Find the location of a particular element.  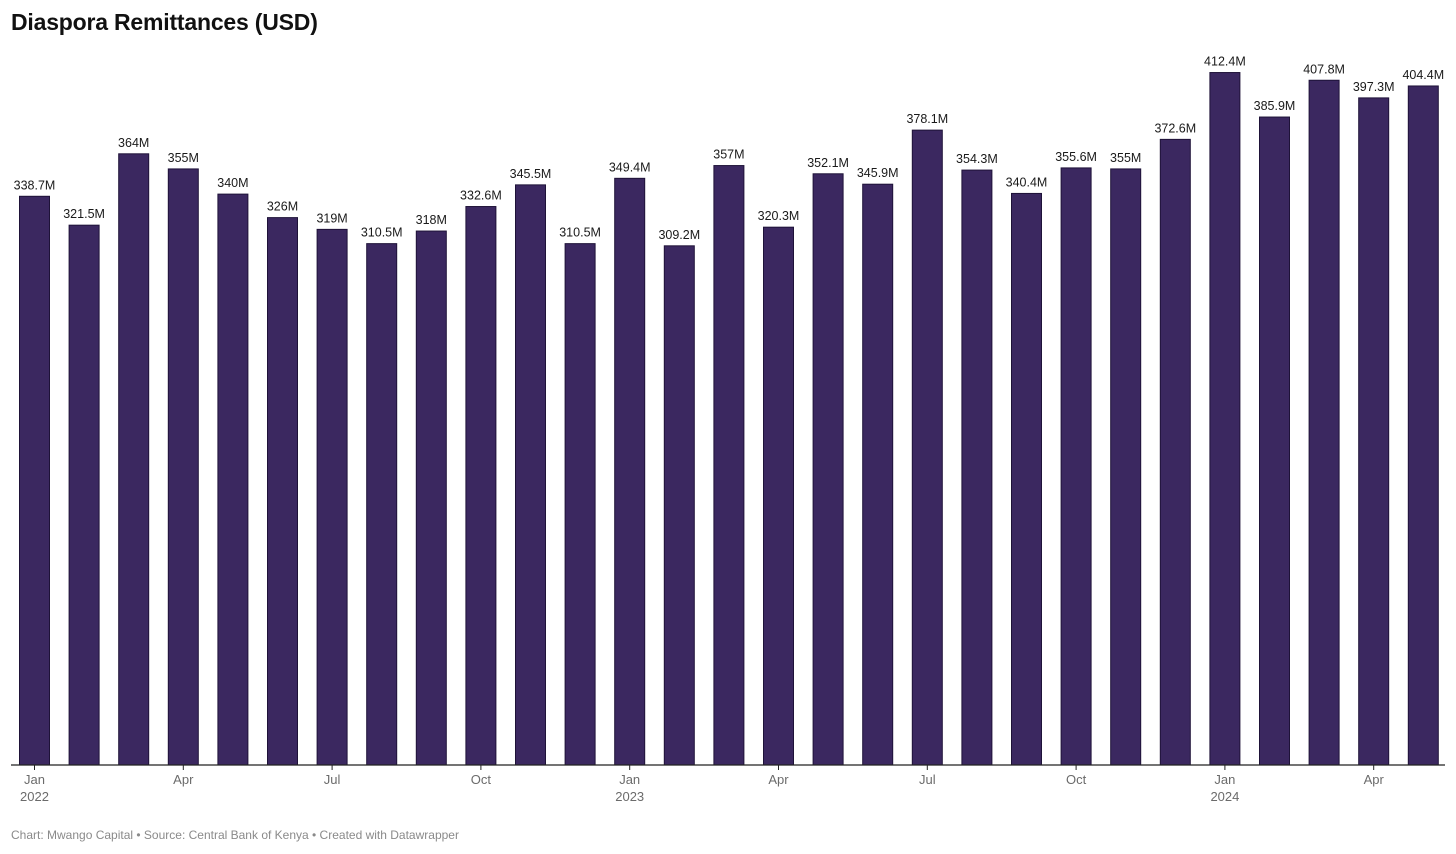

data-label-2023-12: 372.6M is located at coordinates (1175, 128).